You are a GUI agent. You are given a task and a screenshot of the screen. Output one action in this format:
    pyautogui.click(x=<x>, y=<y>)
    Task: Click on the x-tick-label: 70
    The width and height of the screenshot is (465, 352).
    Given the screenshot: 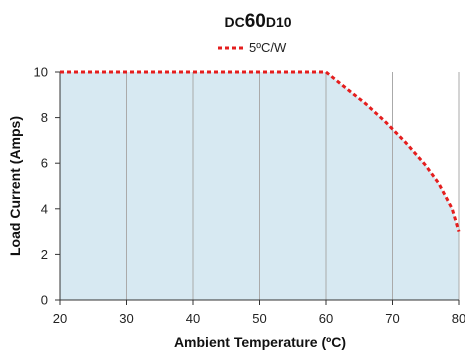 What is the action you would take?
    pyautogui.click(x=392, y=318)
    